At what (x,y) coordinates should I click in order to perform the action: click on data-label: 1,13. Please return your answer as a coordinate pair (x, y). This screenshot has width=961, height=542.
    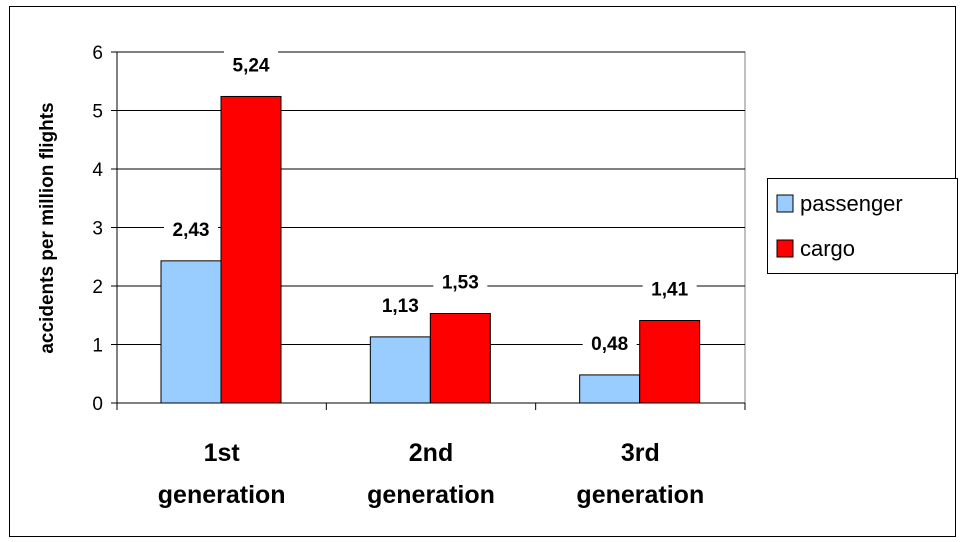
    Looking at the image, I should click on (400, 306).